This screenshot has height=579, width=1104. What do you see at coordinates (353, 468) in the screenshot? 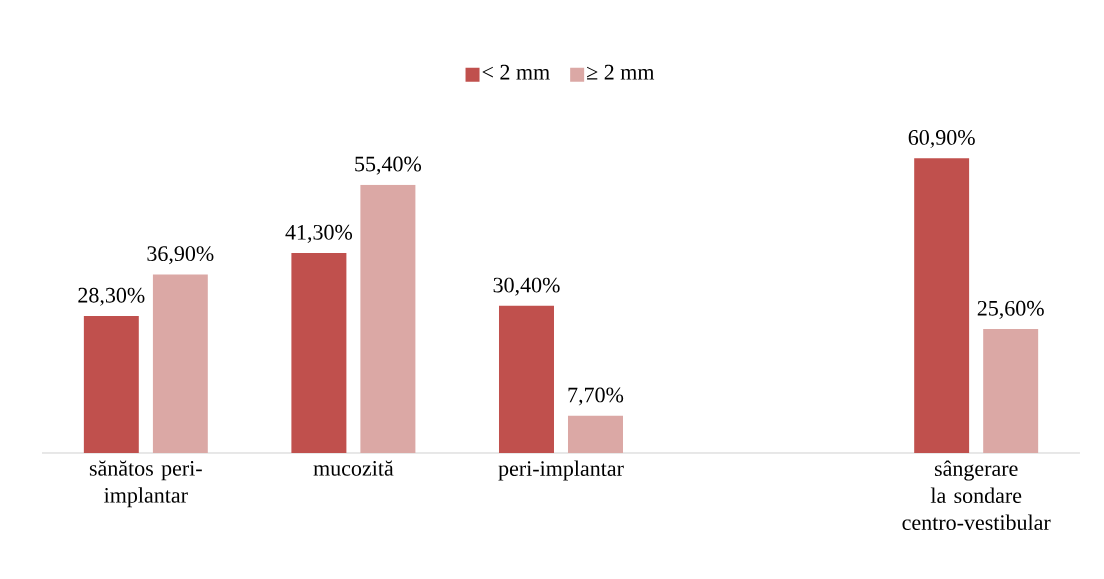
I see `x-tick-label: mucozită` at bounding box center [353, 468].